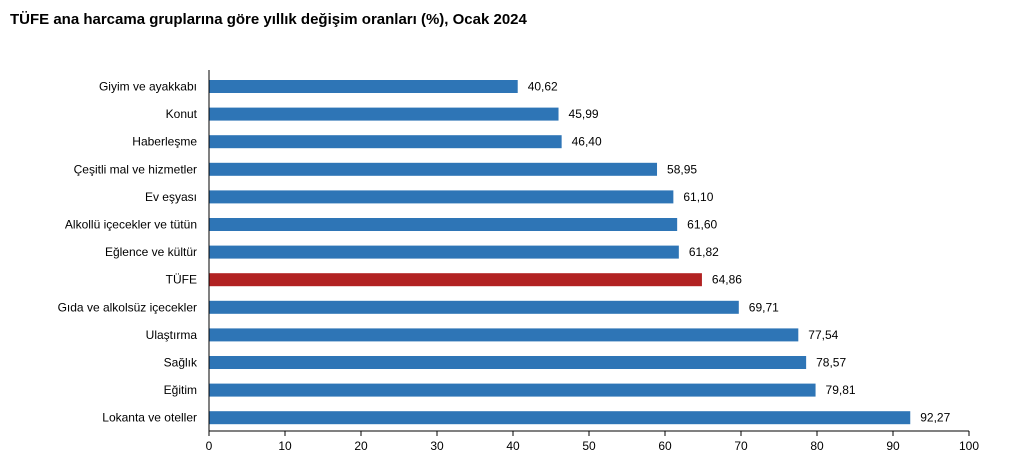 This screenshot has height=471, width=1016. I want to click on category-label: Lokanta ve oteller, so click(149, 418).